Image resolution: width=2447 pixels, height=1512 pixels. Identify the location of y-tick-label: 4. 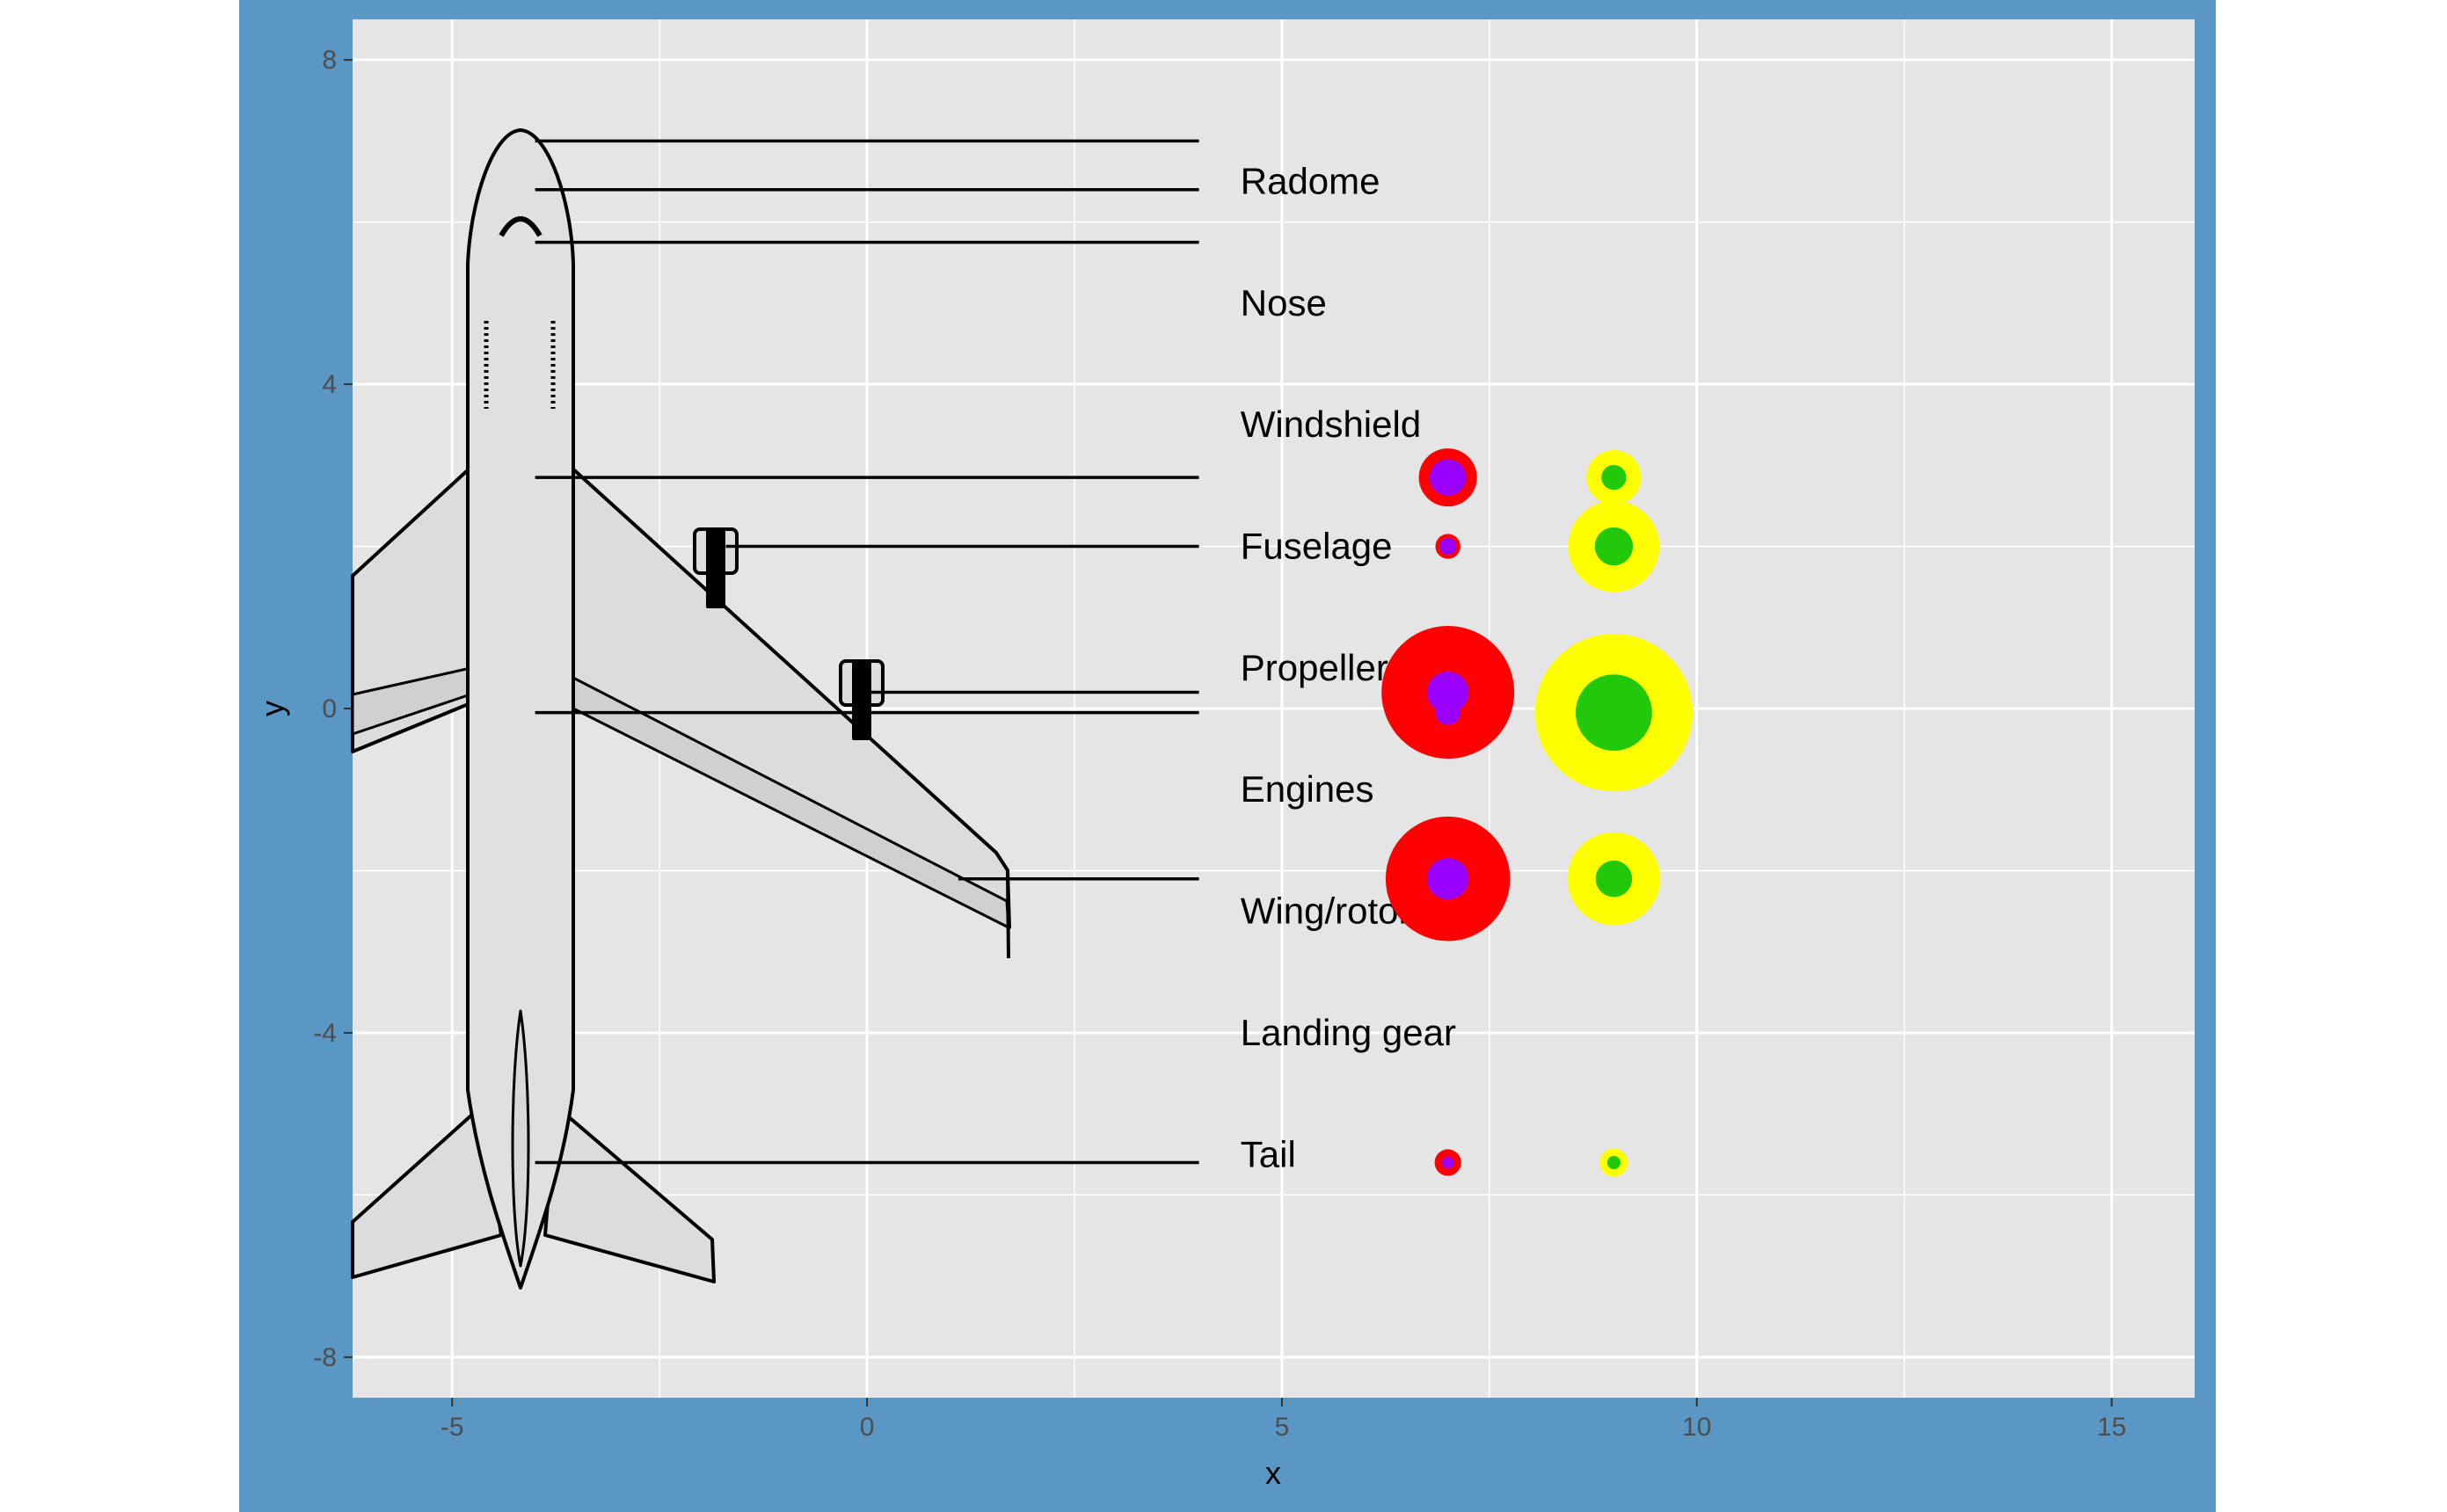
(330, 385).